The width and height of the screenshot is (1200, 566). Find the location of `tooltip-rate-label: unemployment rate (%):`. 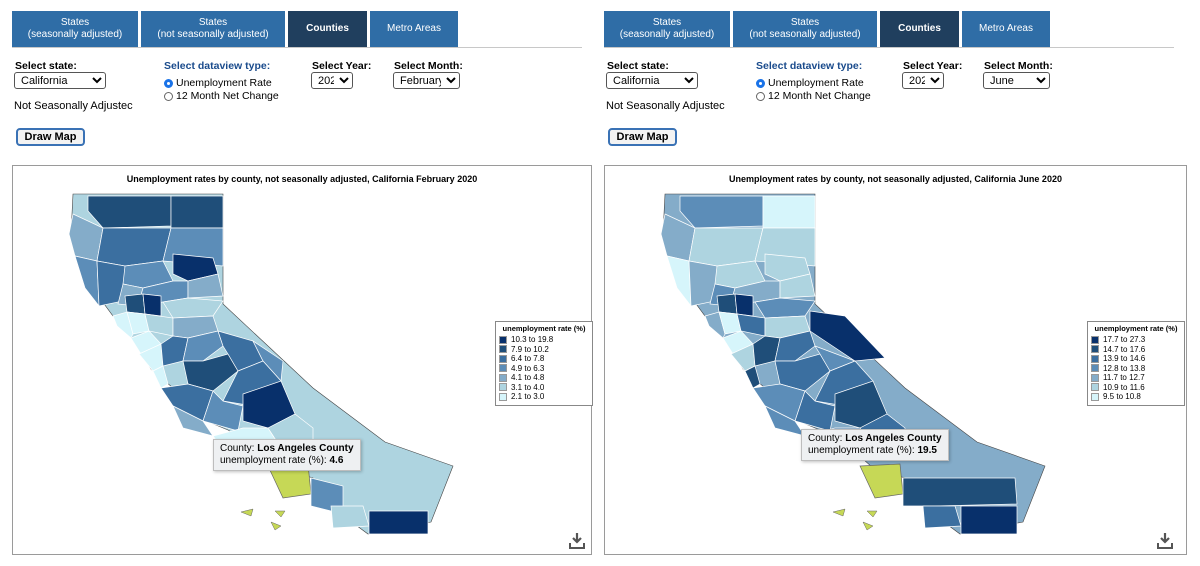

tooltip-rate-label: unemployment rate (%): is located at coordinates (273, 460).